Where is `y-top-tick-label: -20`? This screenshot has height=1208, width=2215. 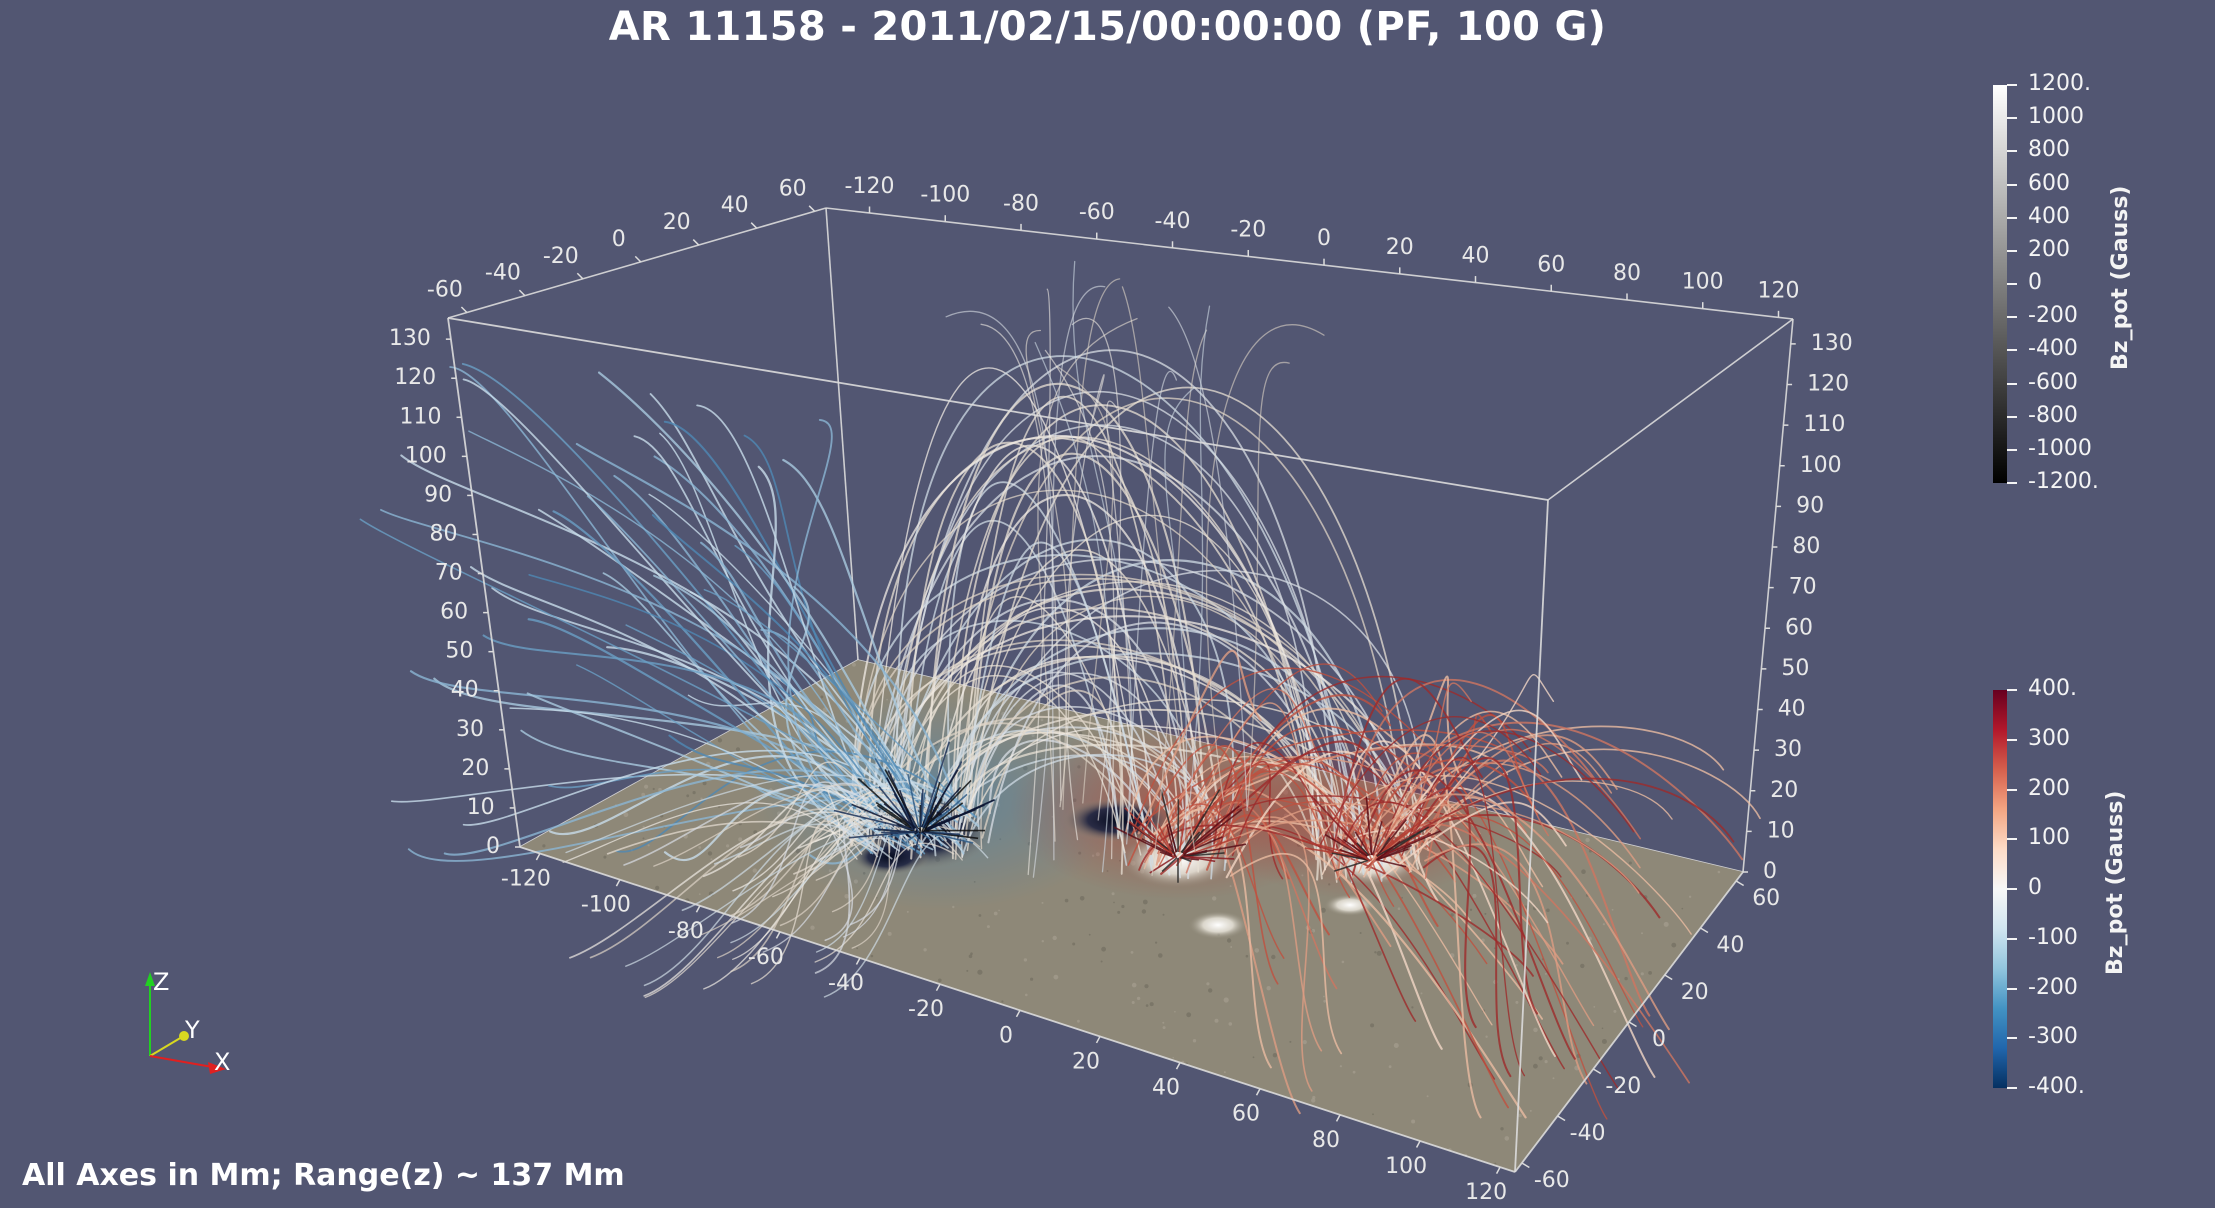
y-top-tick-label: -20 is located at coordinates (561, 256).